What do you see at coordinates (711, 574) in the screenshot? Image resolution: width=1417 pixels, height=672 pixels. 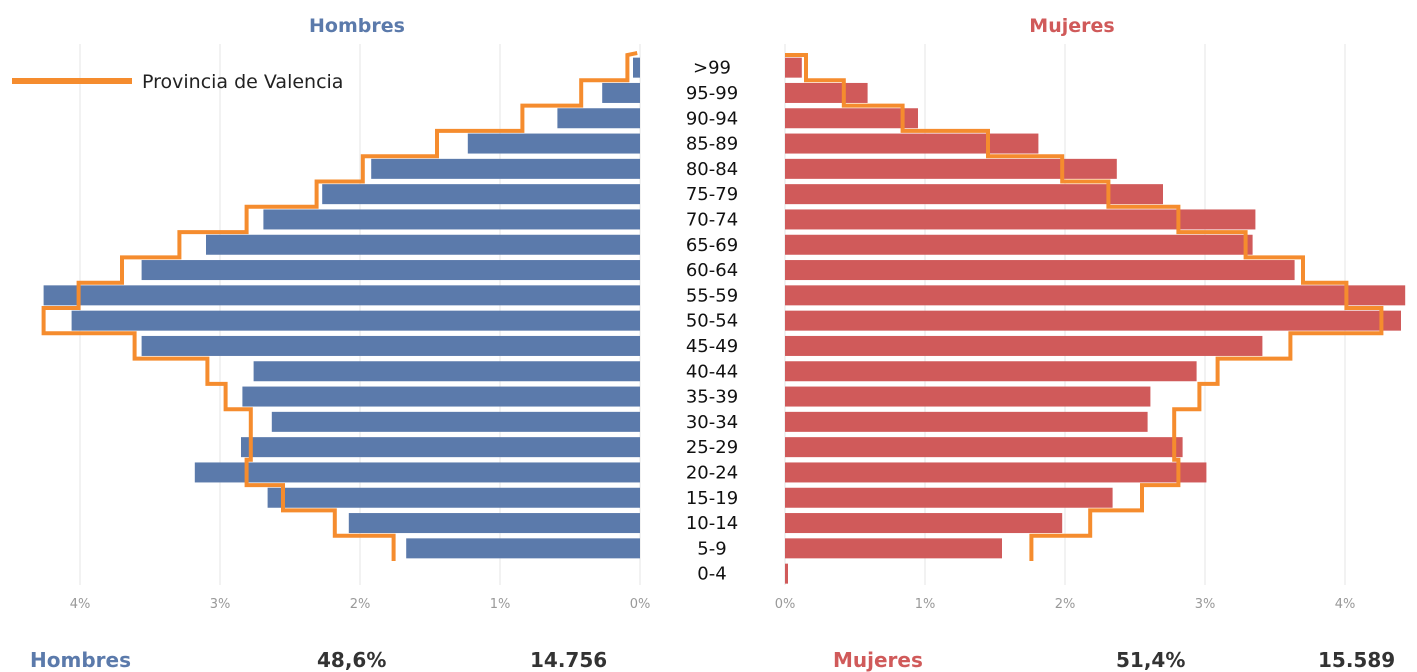 I see `age-group-label: 0-4` at bounding box center [711, 574].